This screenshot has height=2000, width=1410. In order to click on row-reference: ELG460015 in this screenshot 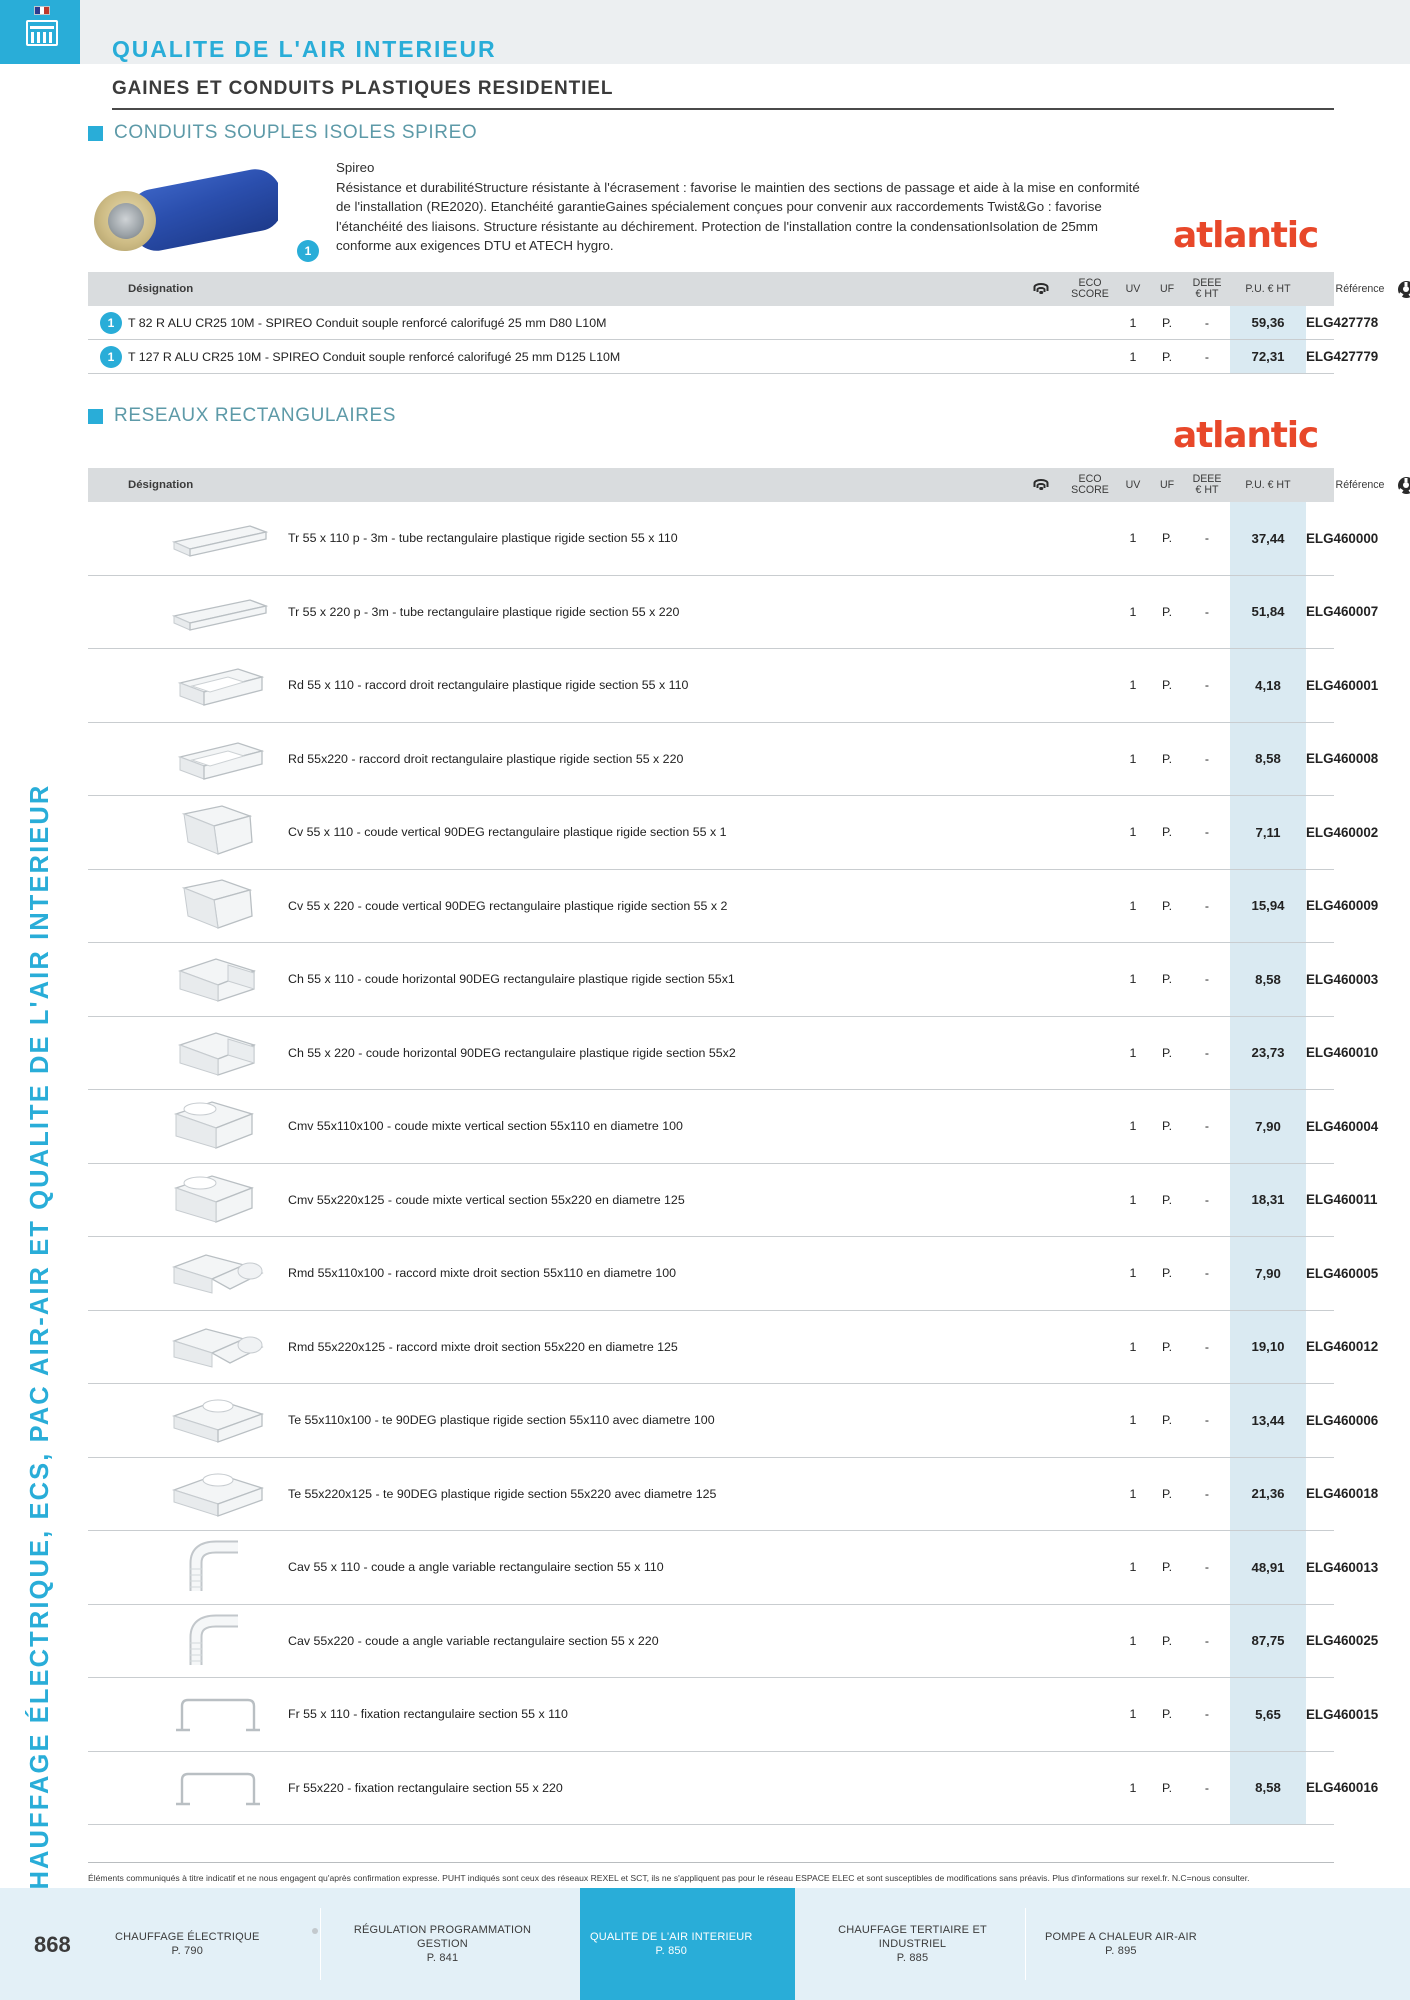, I will do `click(1342, 1714)`.